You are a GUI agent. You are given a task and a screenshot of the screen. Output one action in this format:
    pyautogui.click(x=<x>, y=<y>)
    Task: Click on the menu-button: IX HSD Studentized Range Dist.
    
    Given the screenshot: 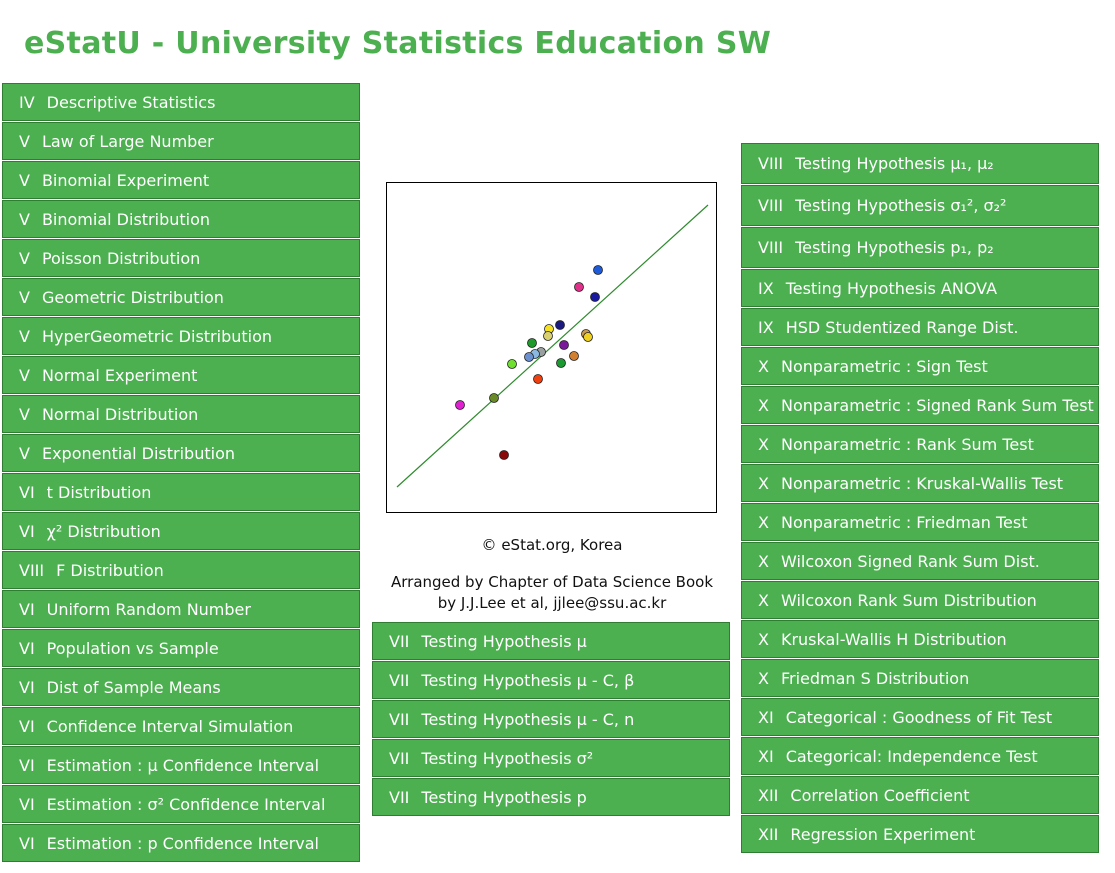 What is the action you would take?
    pyautogui.click(x=920, y=327)
    